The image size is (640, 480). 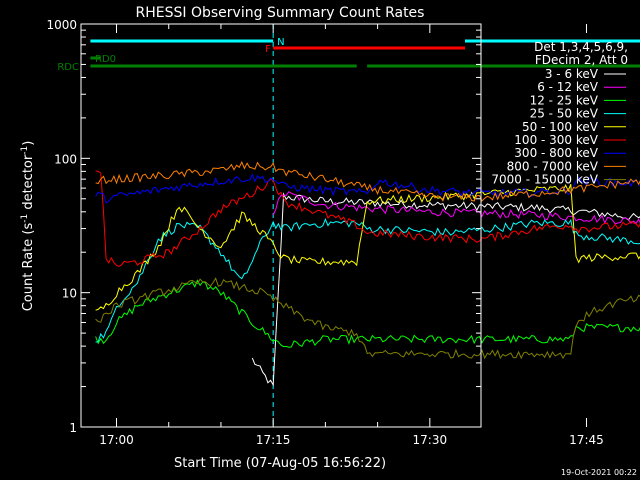 What do you see at coordinates (280, 463) in the screenshot?
I see `x-axis-label: Start Time (07-Aug-05 16:56:22)` at bounding box center [280, 463].